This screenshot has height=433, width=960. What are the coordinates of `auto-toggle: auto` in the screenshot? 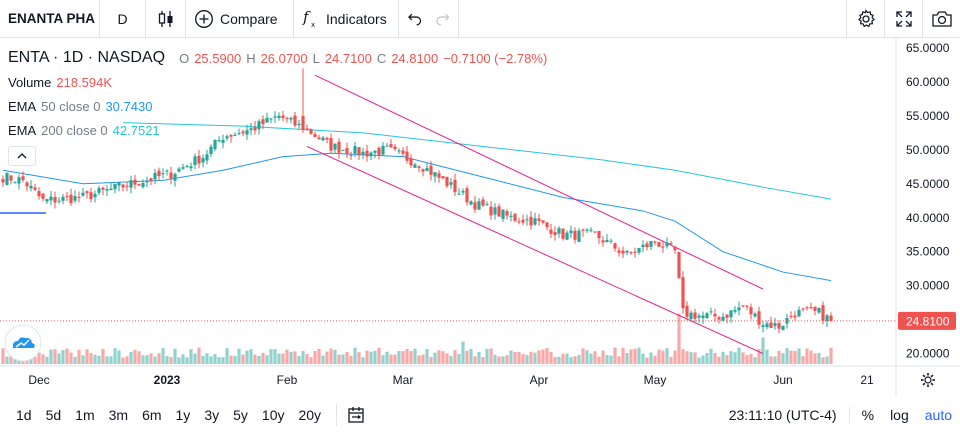 It's located at (938, 414).